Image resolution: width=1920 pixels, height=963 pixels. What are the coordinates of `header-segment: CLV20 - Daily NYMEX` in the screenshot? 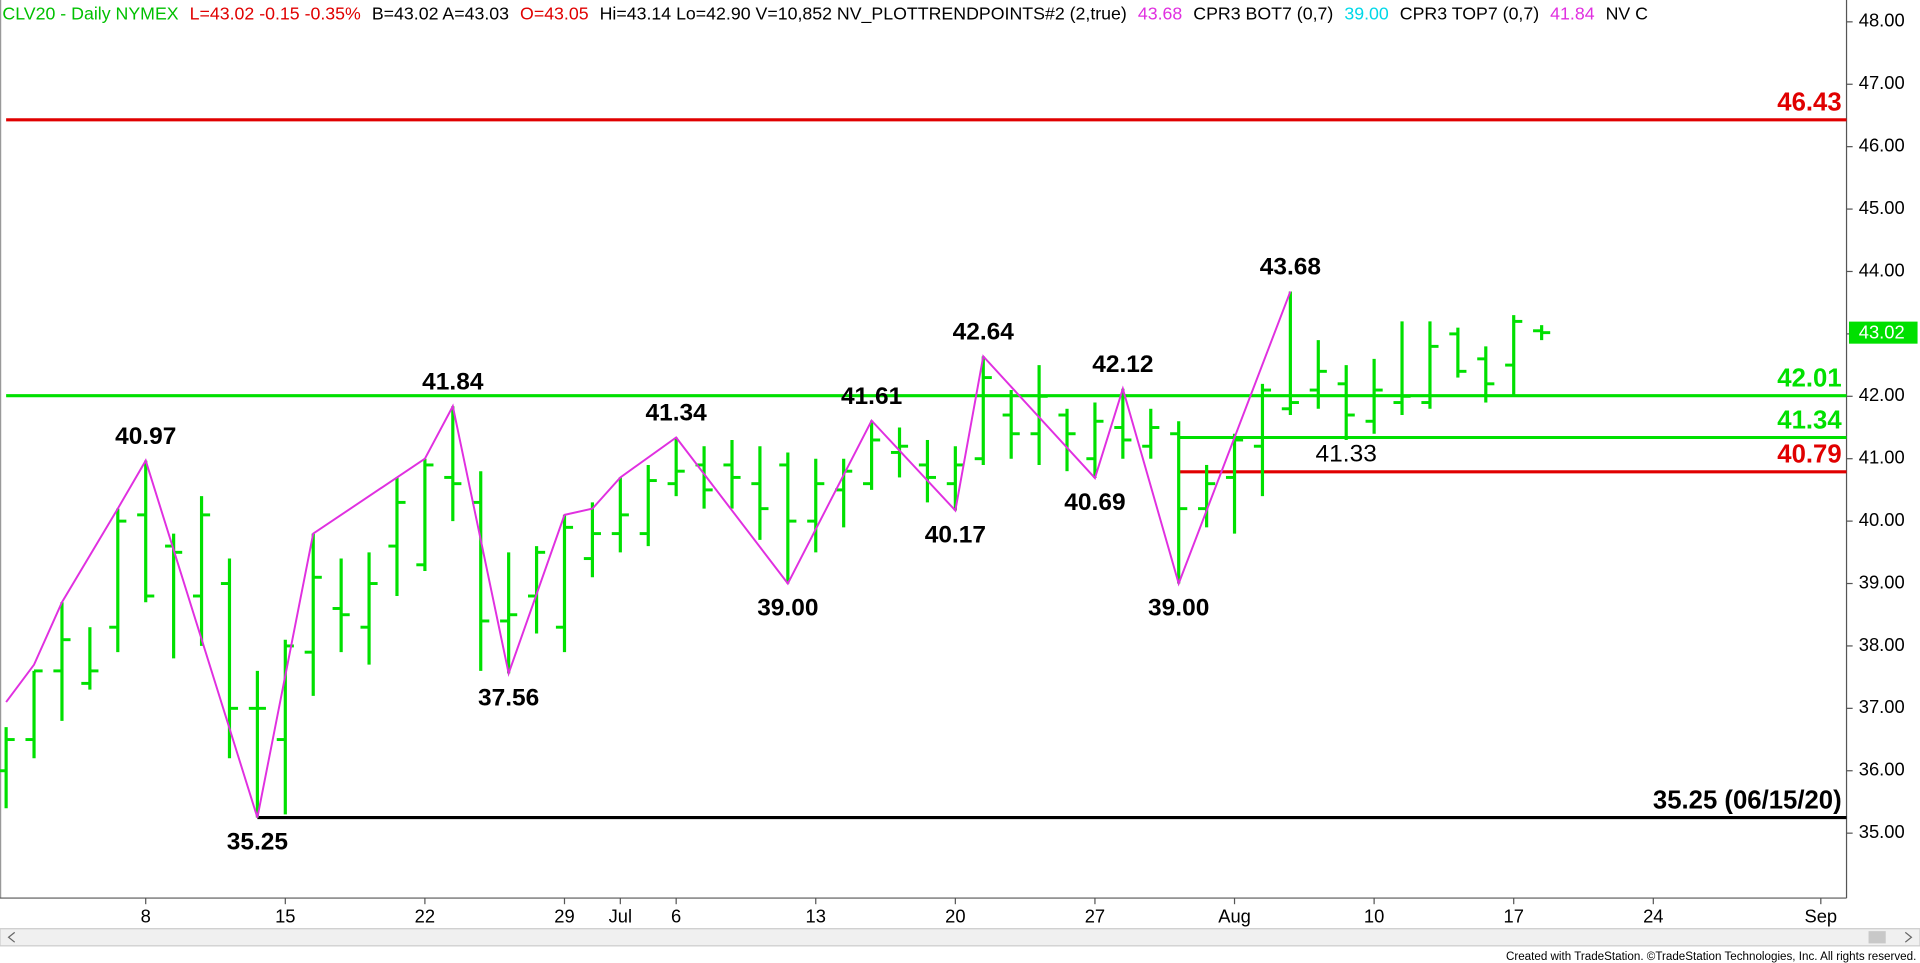 It's located at (90, 13).